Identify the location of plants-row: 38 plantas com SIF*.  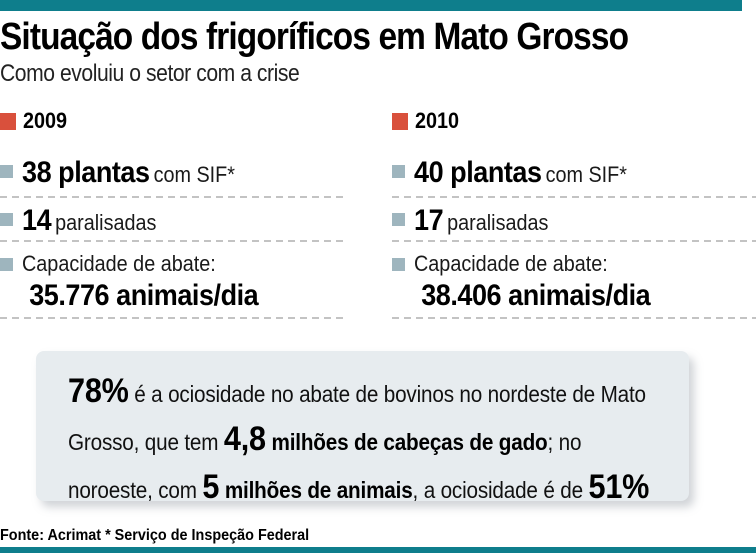
(129, 173).